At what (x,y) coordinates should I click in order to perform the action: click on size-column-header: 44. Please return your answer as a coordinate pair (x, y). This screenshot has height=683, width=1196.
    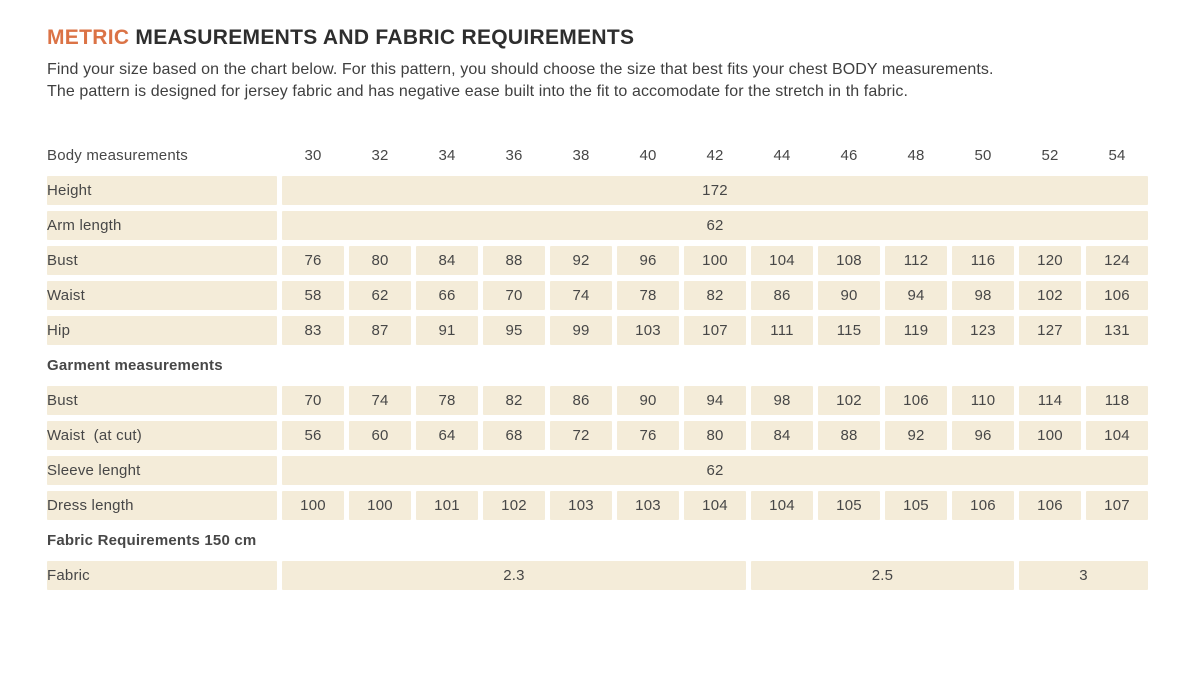
    Looking at the image, I should click on (782, 155).